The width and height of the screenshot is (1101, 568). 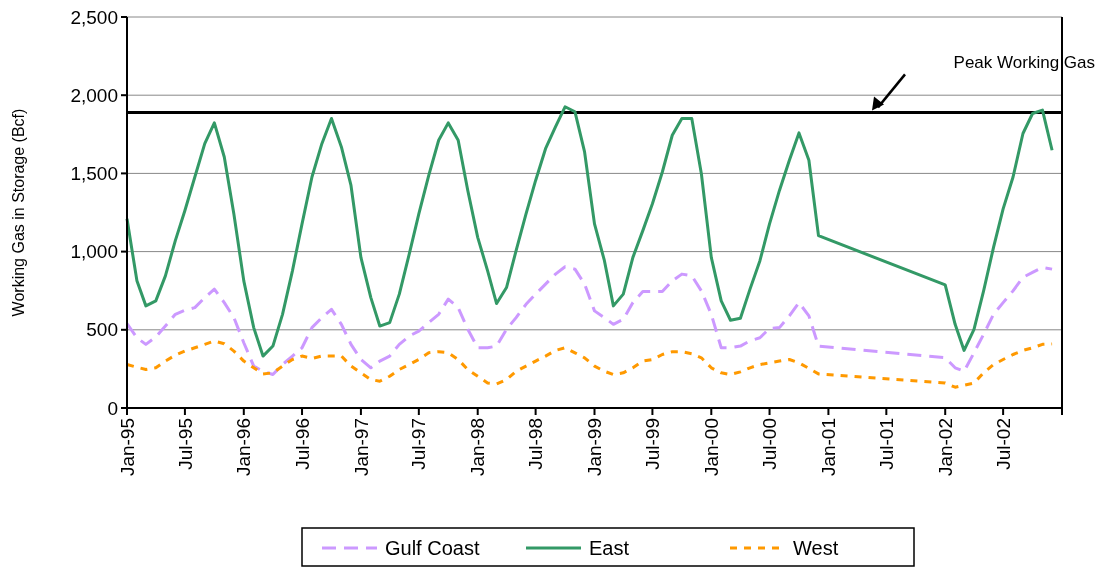 I want to click on x-tick-label: Jan-97, so click(x=361, y=447).